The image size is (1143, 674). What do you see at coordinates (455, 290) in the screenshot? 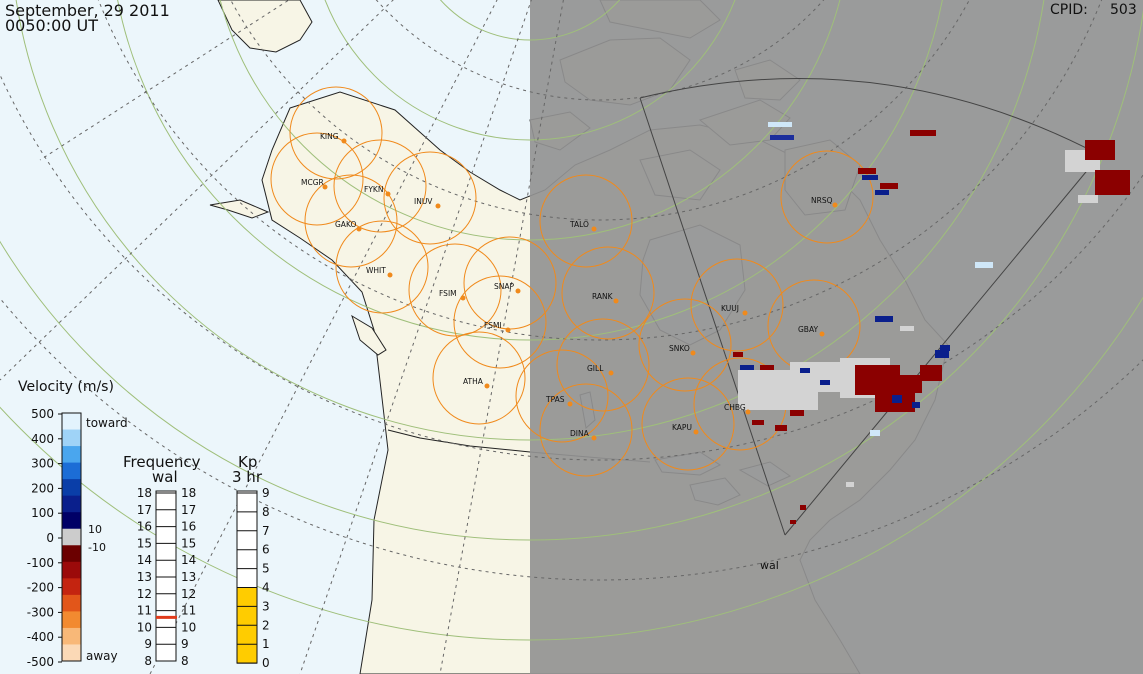
I see `fov-circle-fsim` at bounding box center [455, 290].